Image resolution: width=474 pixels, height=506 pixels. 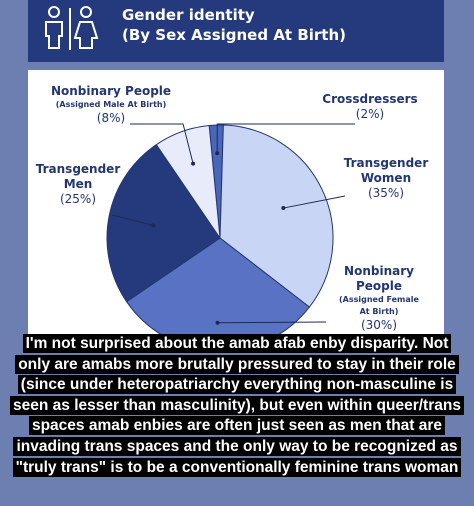 I want to click on label-transgender-men: Transgender Men (25%), so click(x=78, y=184).